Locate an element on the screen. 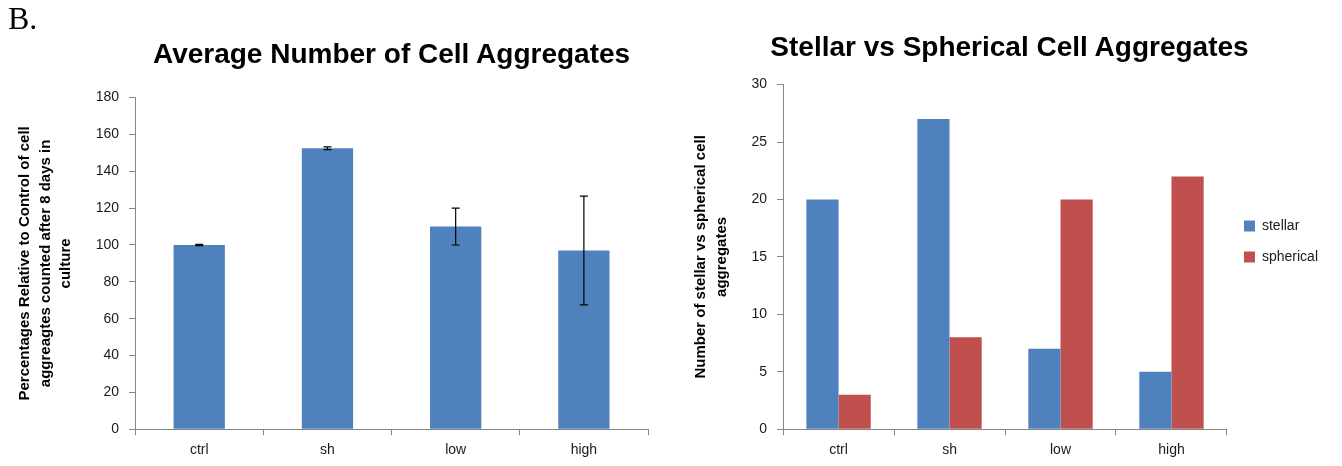  y-tick-label: 100 is located at coordinates (107, 243).